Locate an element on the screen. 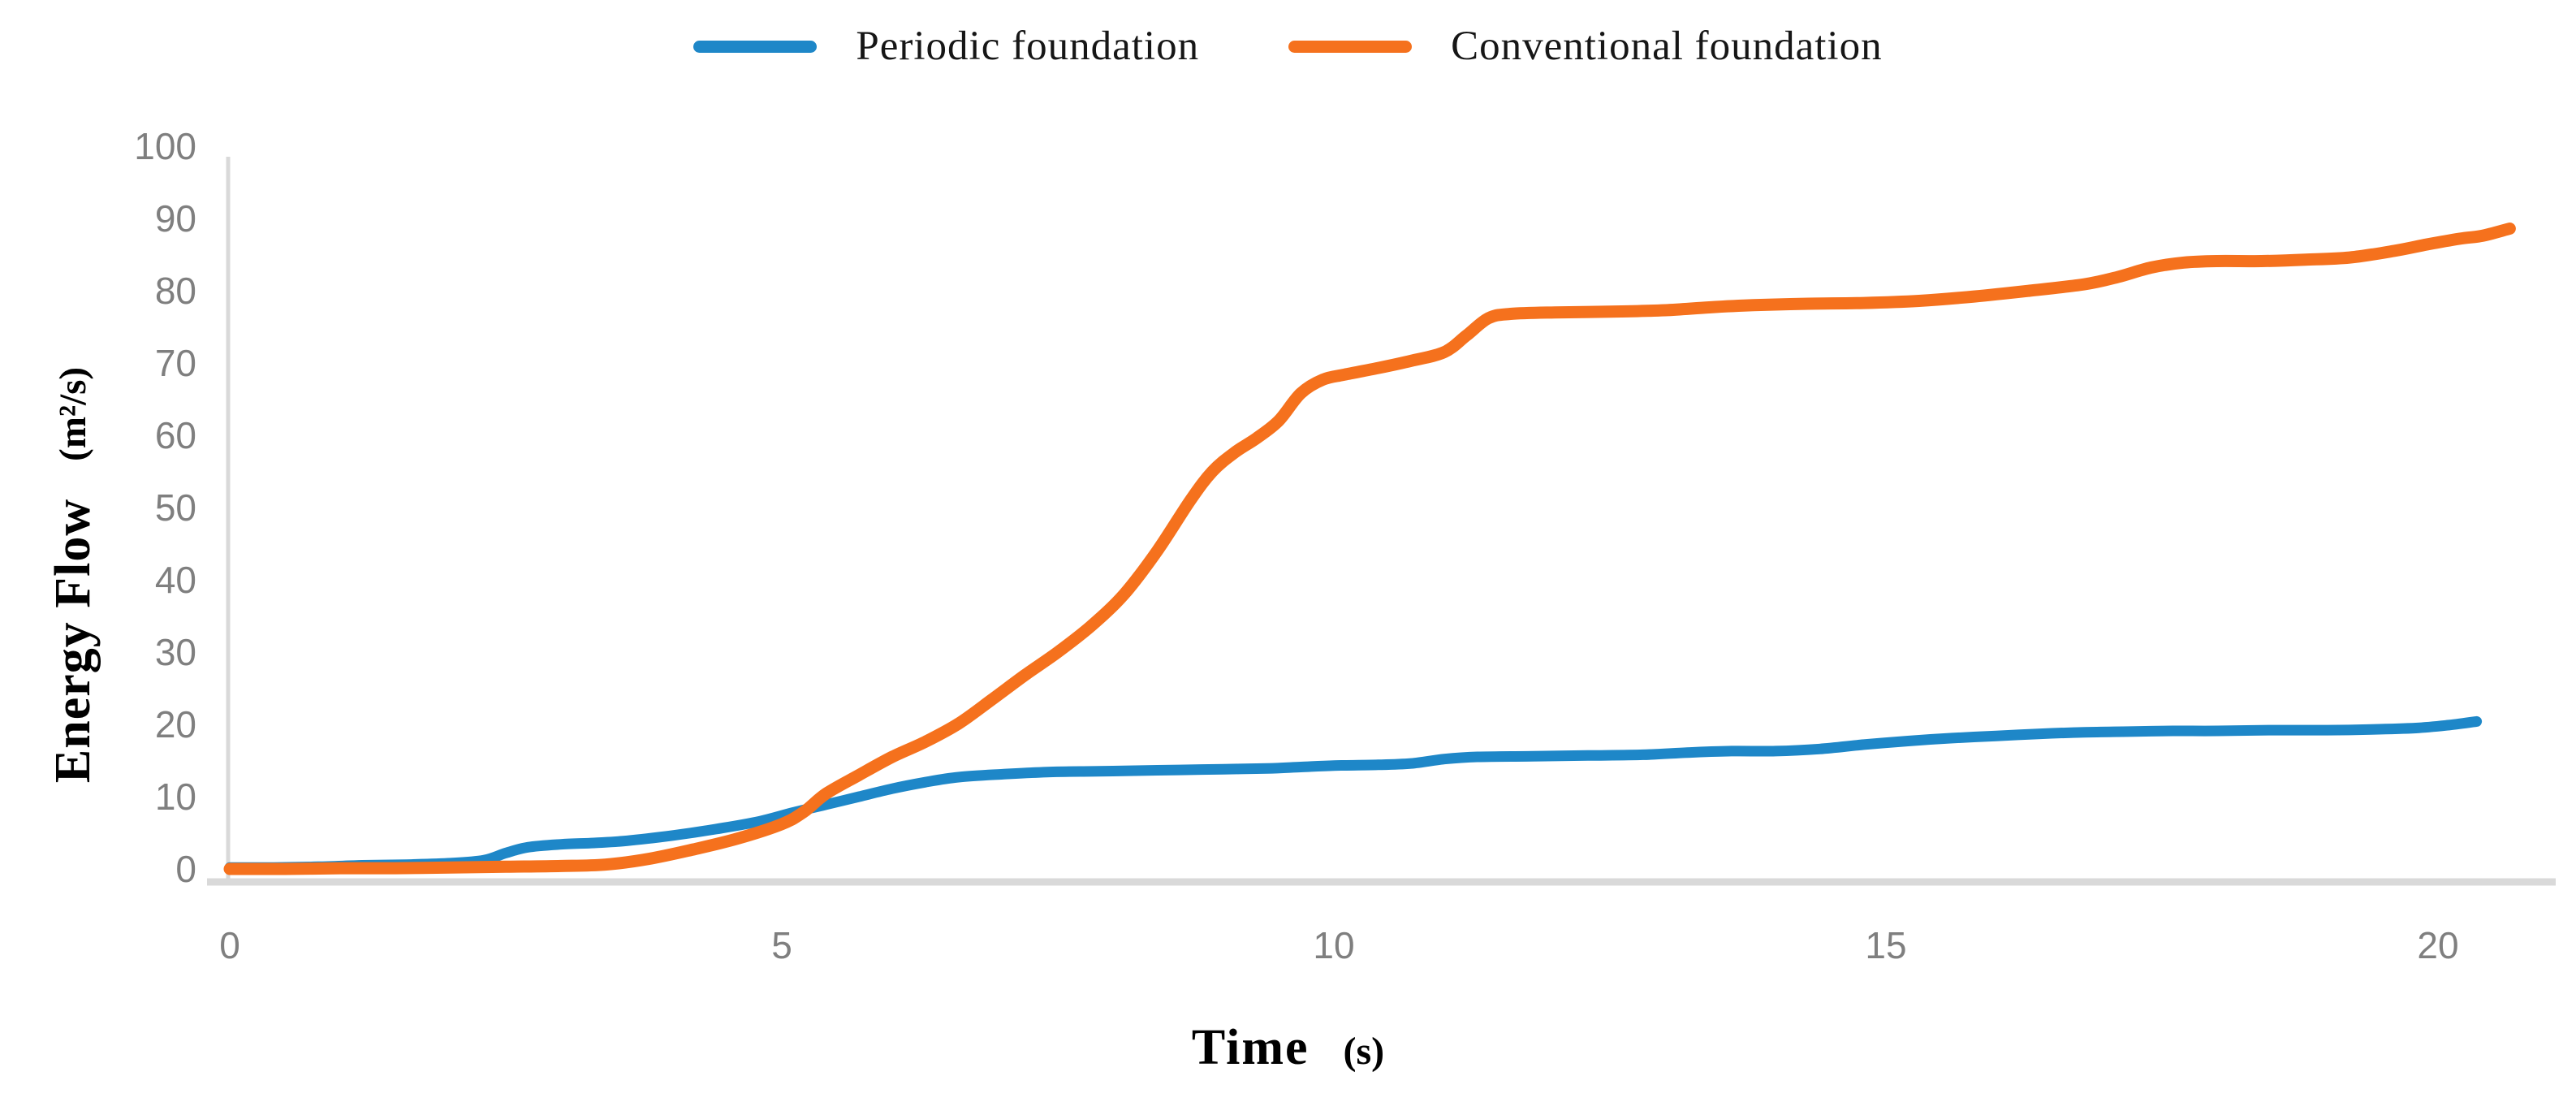  y-tick-label-0: 0 is located at coordinates (185, 869).